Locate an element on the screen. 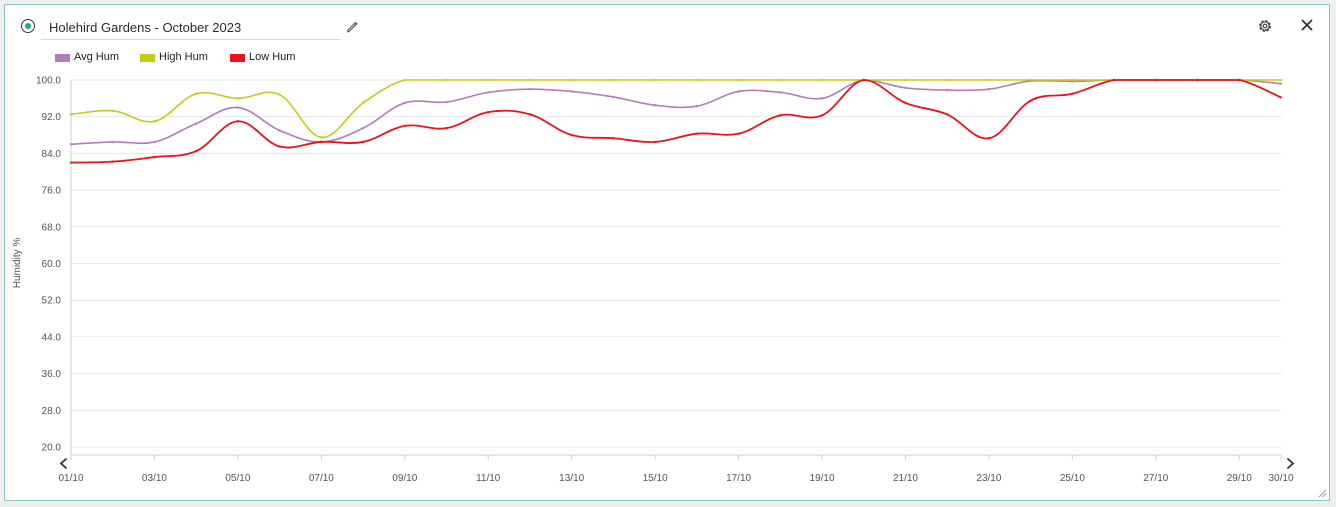 The height and width of the screenshot is (507, 1336). x-tick-label: 15/10 is located at coordinates (655, 478).